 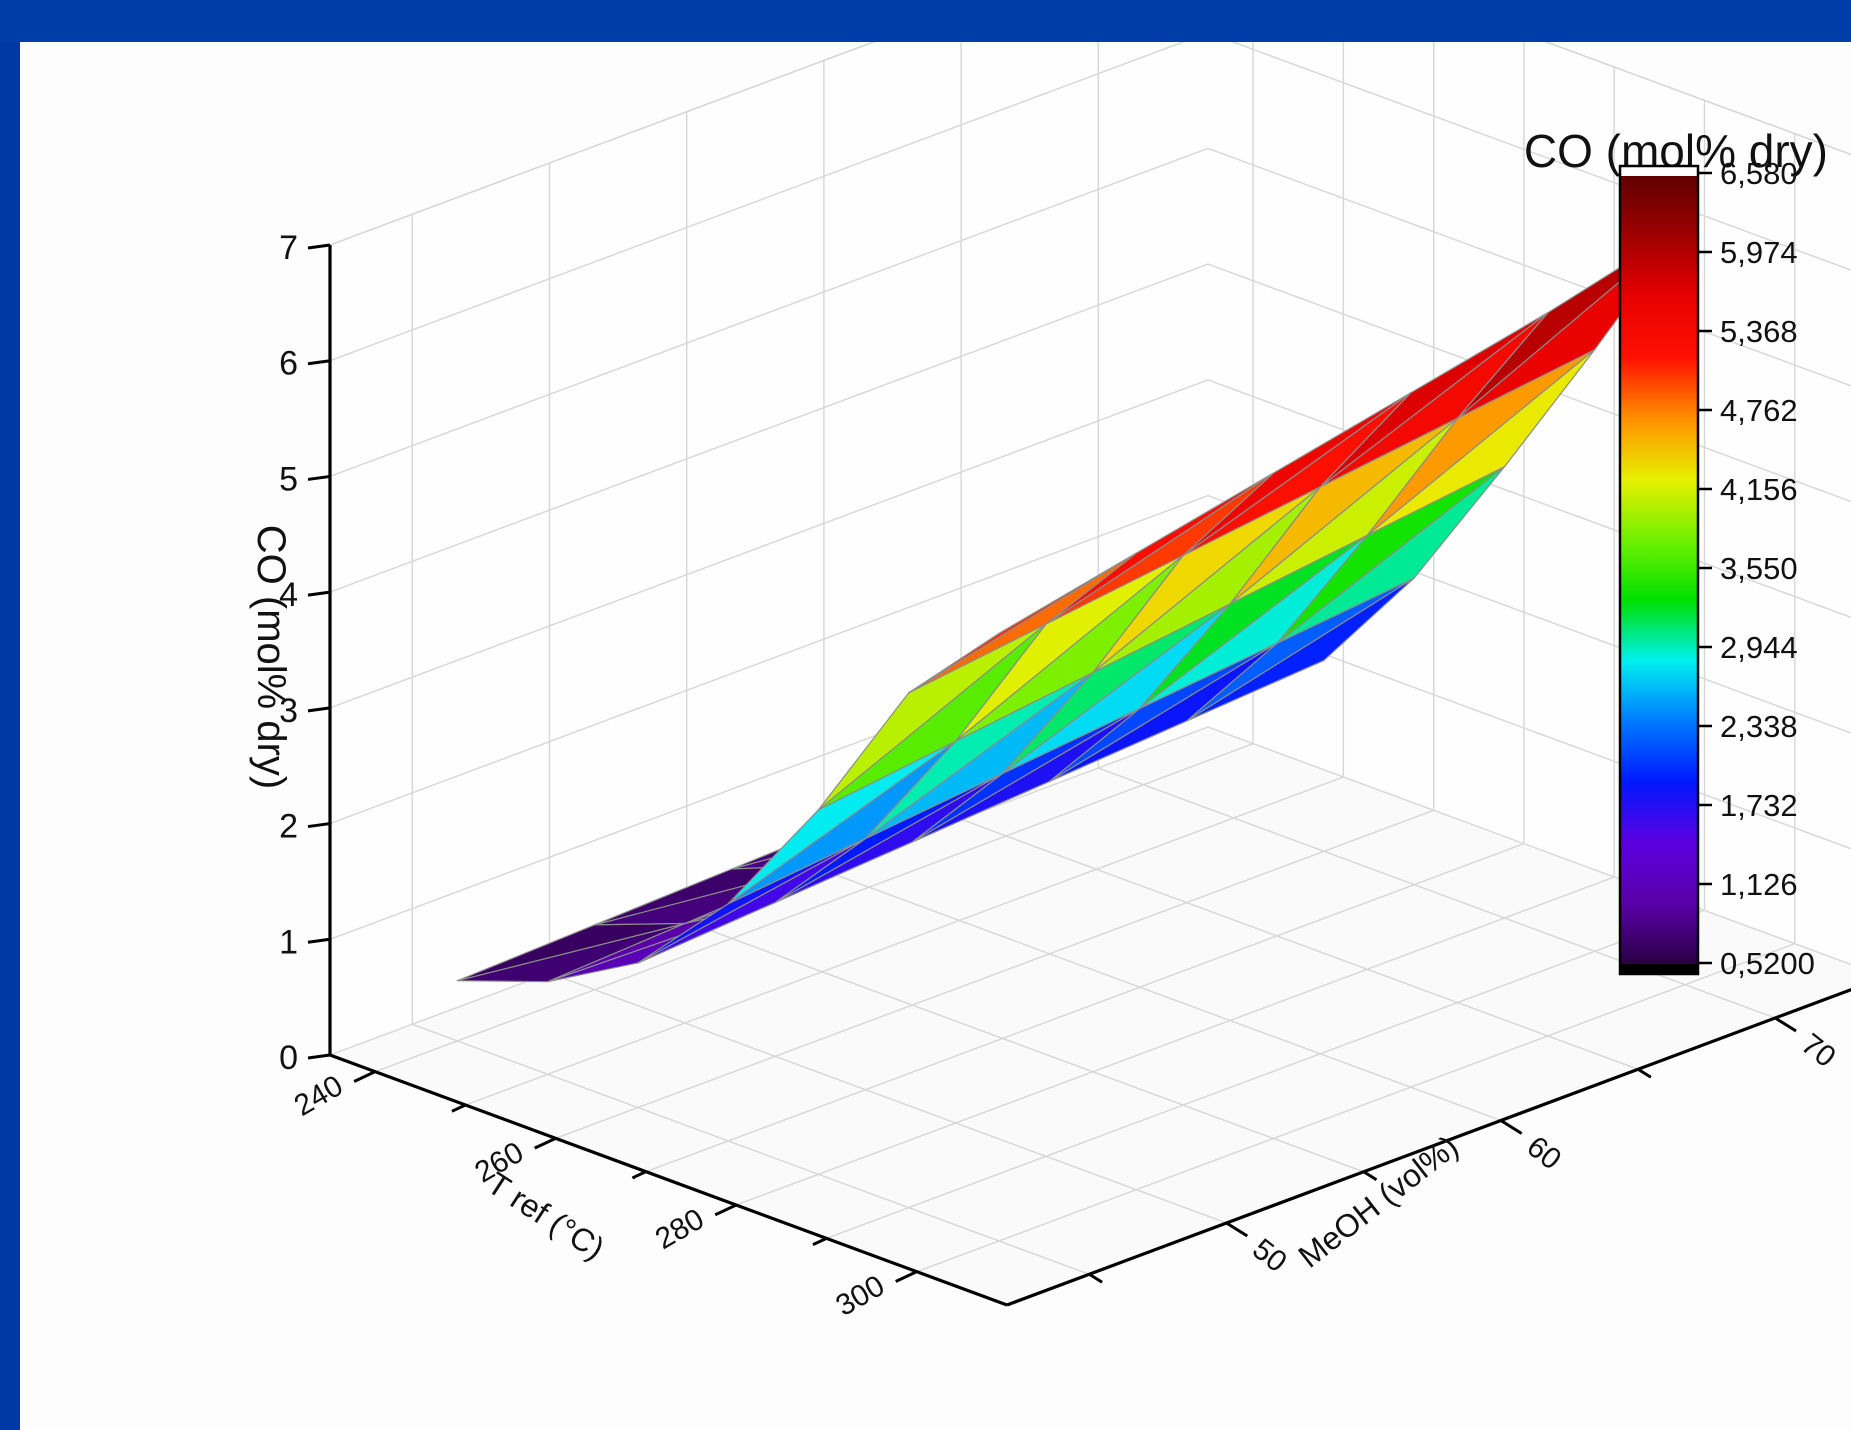 What do you see at coordinates (1759, 884) in the screenshot?
I see `colorbar-tick-label: 1,126` at bounding box center [1759, 884].